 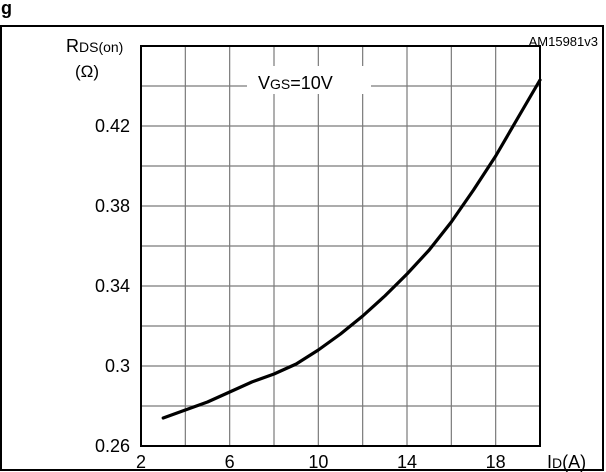 What do you see at coordinates (141, 462) in the screenshot?
I see `x-tick-label: 2` at bounding box center [141, 462].